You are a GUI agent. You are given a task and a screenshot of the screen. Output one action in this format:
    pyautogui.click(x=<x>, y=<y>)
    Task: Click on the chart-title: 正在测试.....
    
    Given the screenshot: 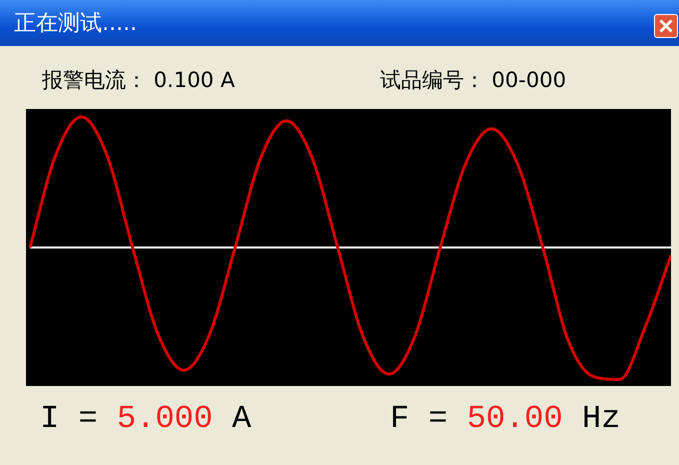 What is the action you would take?
    pyautogui.click(x=75, y=24)
    